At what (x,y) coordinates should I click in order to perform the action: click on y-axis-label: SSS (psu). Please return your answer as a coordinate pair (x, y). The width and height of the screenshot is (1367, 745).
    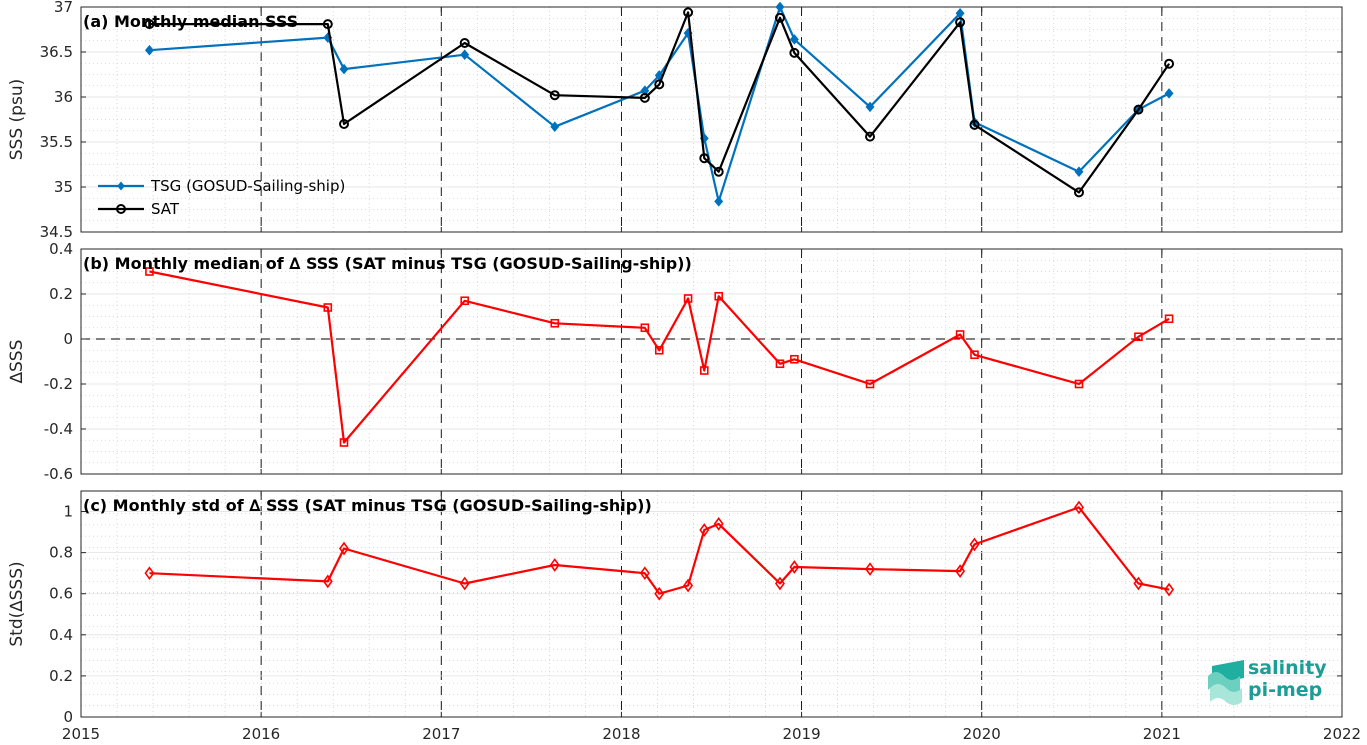
    Looking at the image, I should click on (17, 119).